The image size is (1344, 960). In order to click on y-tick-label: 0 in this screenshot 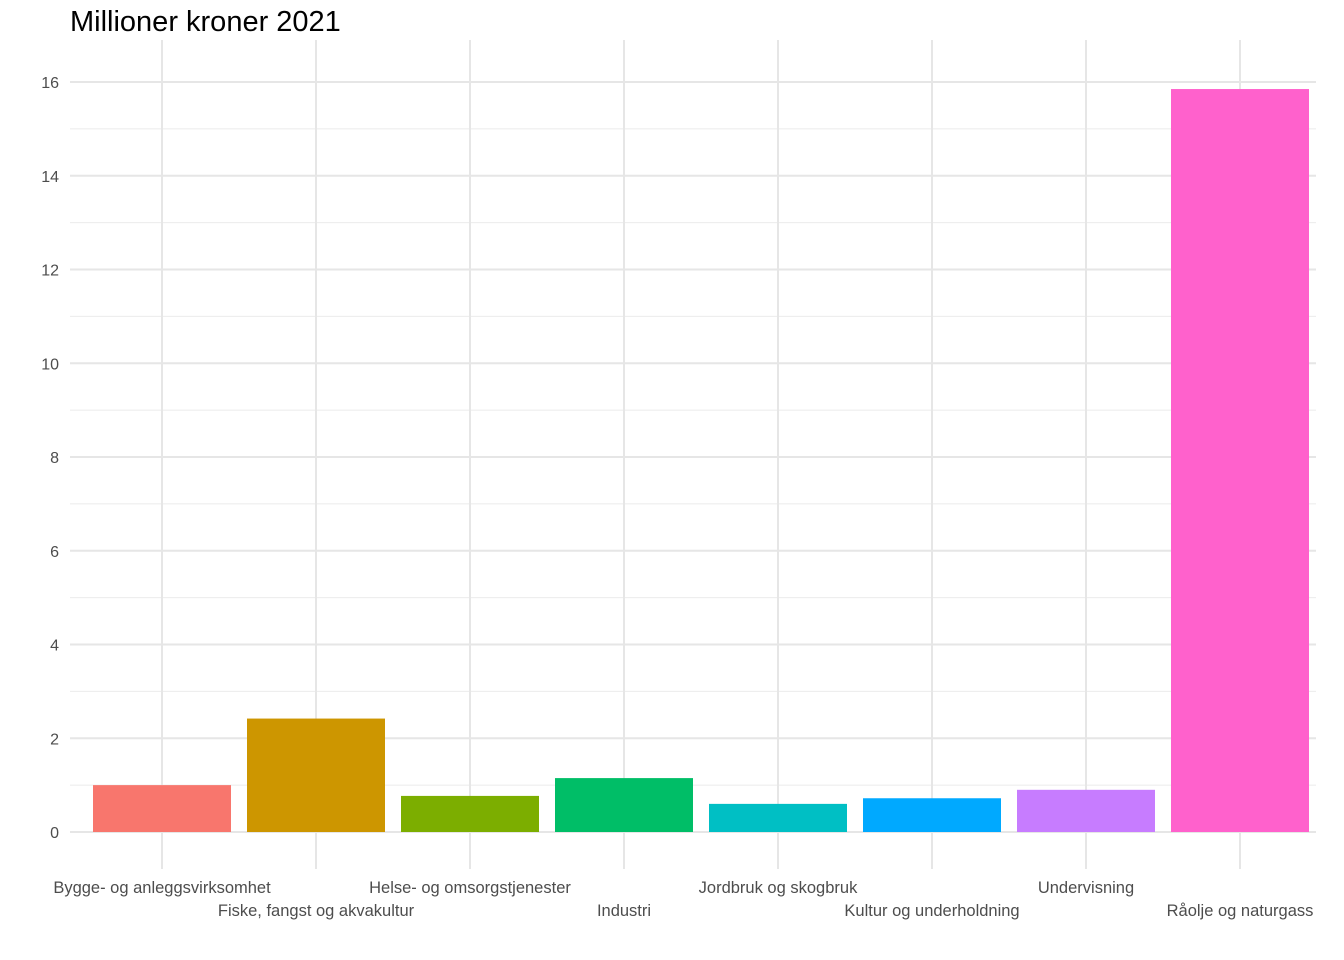, I will do `click(54, 833)`.